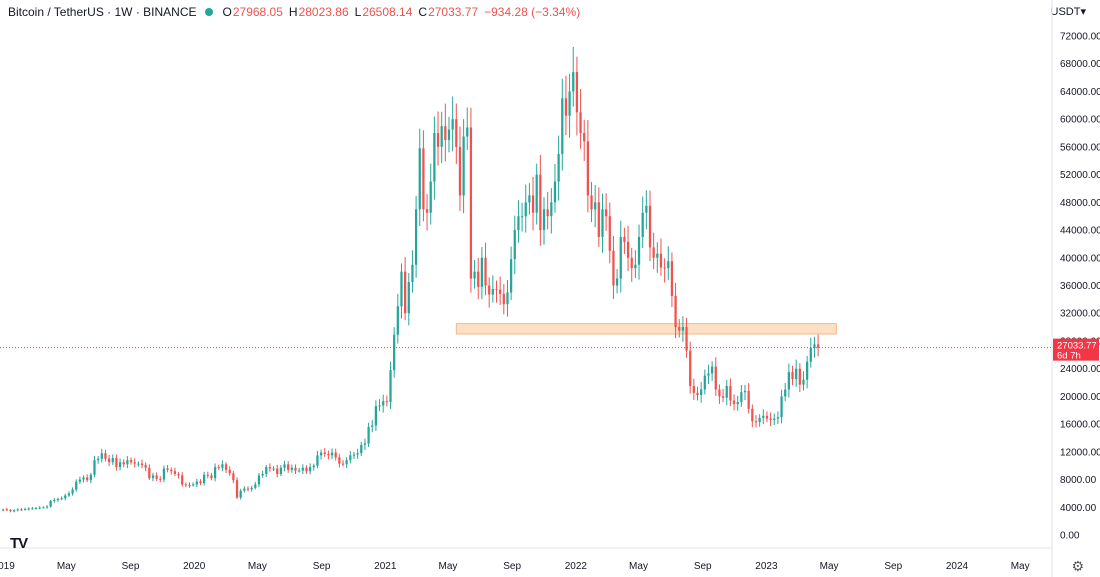 This screenshot has height=577, width=1100. Describe the element at coordinates (1069, 356) in the screenshot. I see `current-price-countdown: 6d 7h` at that location.